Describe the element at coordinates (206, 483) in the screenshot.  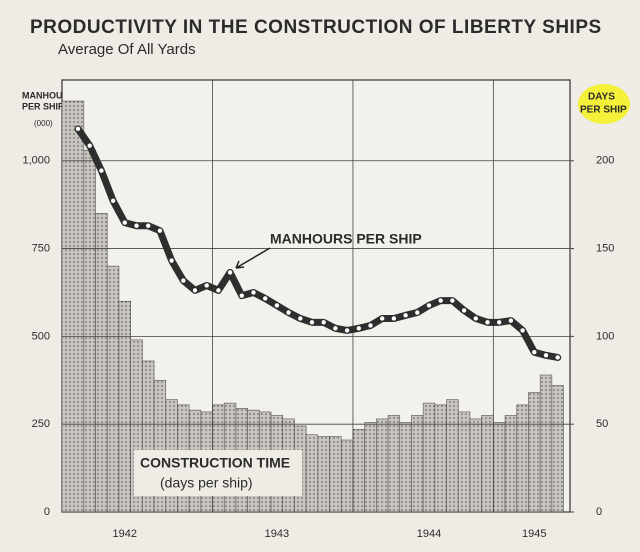
I see `annotation: (days per ship)` at that location.